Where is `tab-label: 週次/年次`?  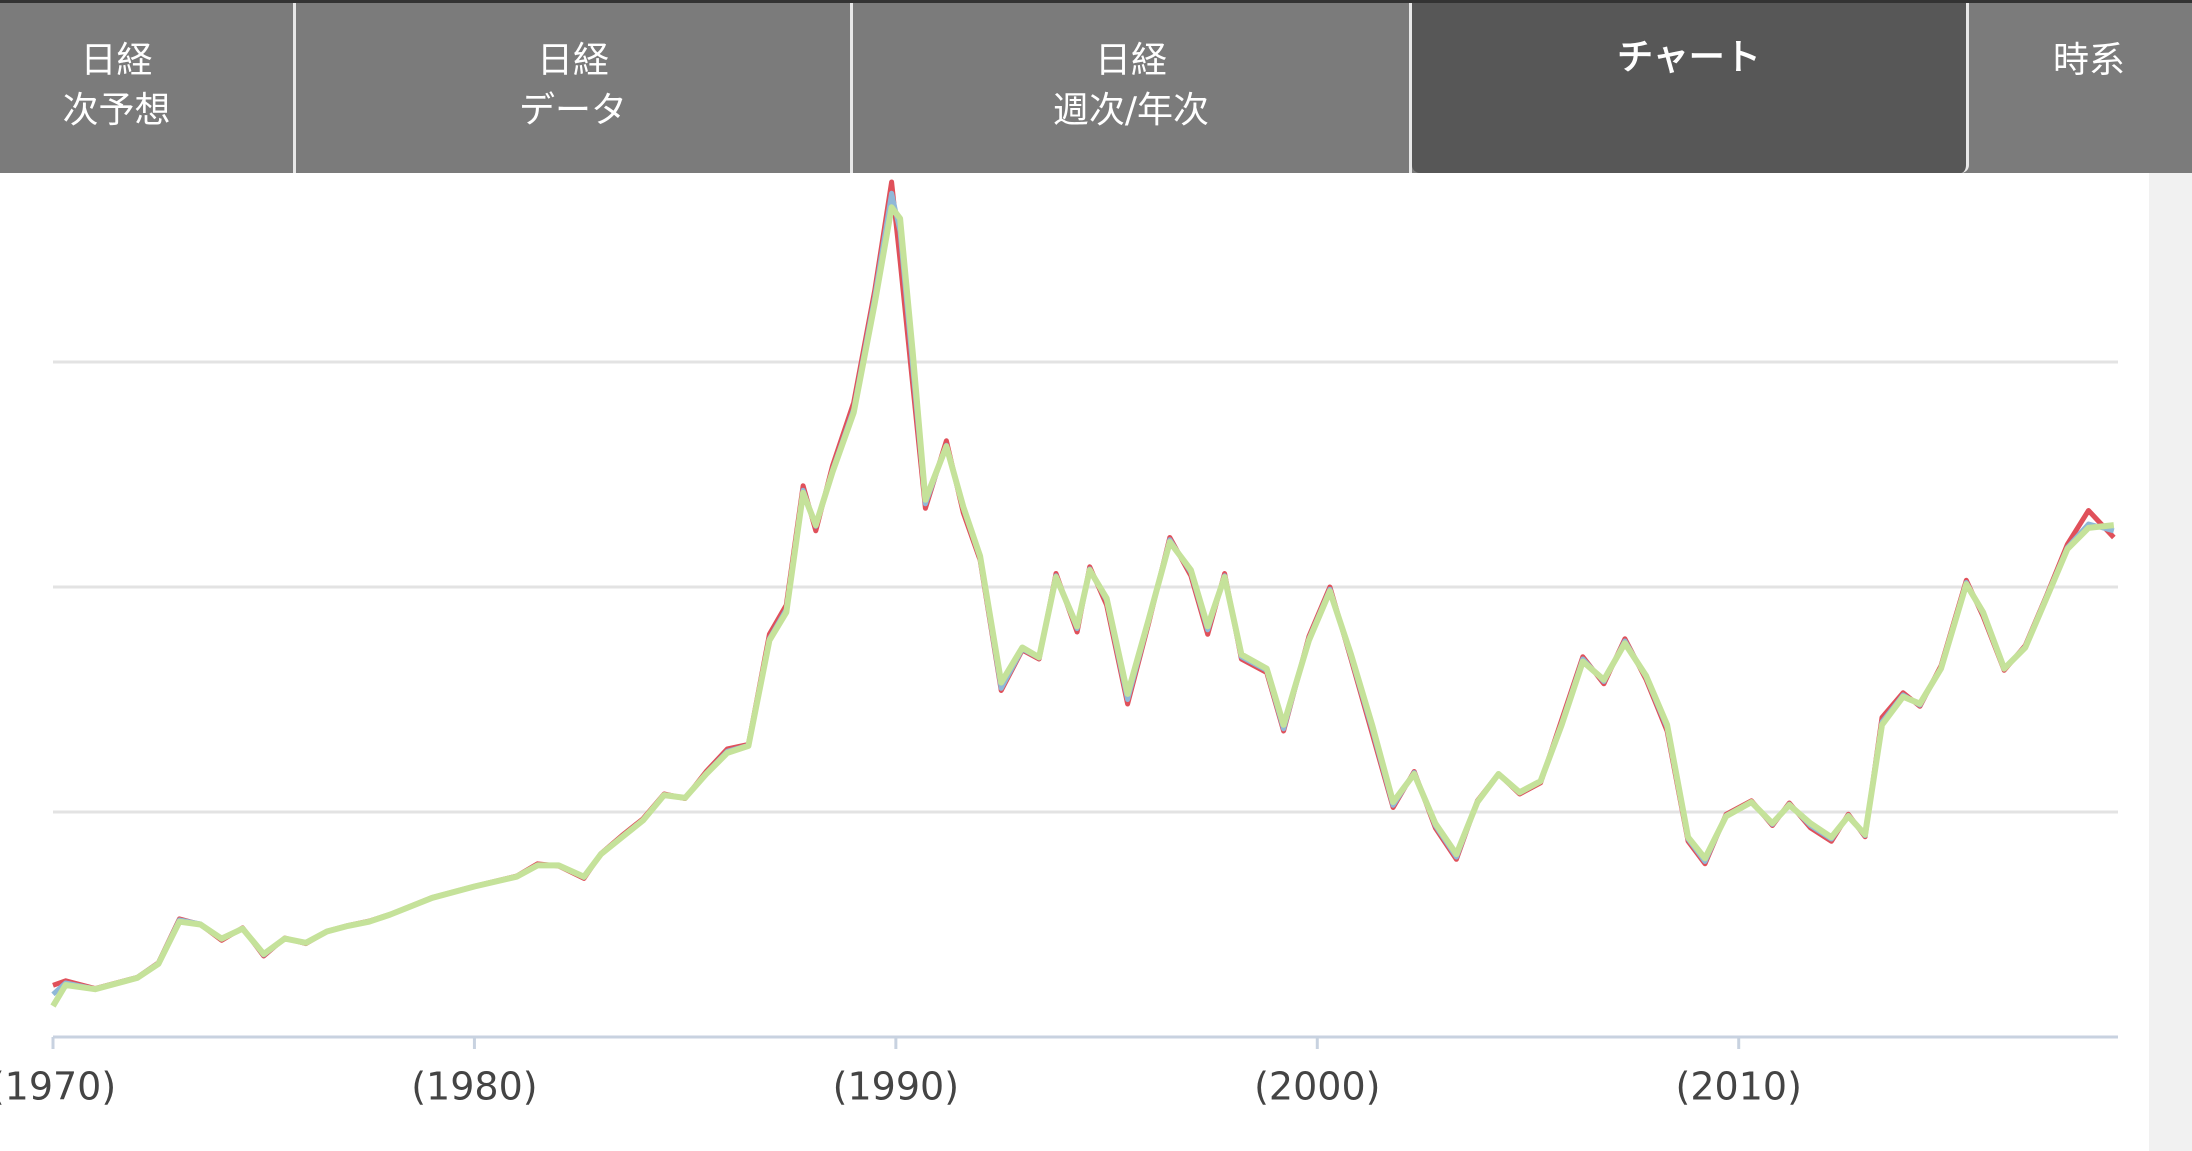 tab-label: 週次/年次 is located at coordinates (1131, 110).